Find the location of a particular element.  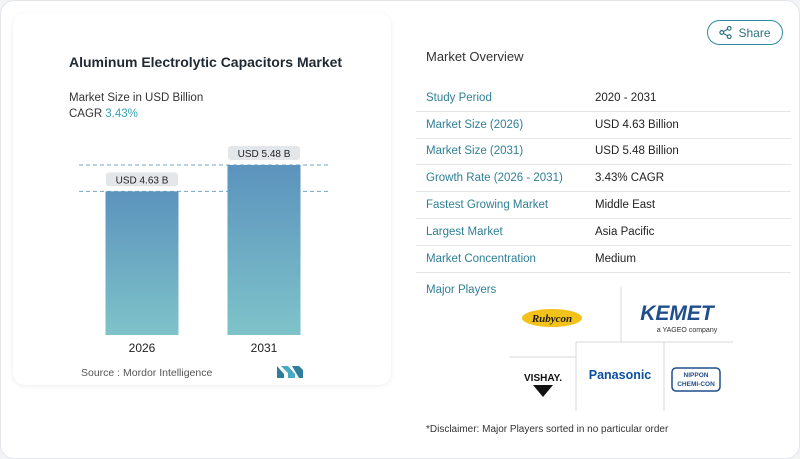

overview-row-fastest-growing: Fastest Growing Market Middle East is located at coordinates (603, 205).